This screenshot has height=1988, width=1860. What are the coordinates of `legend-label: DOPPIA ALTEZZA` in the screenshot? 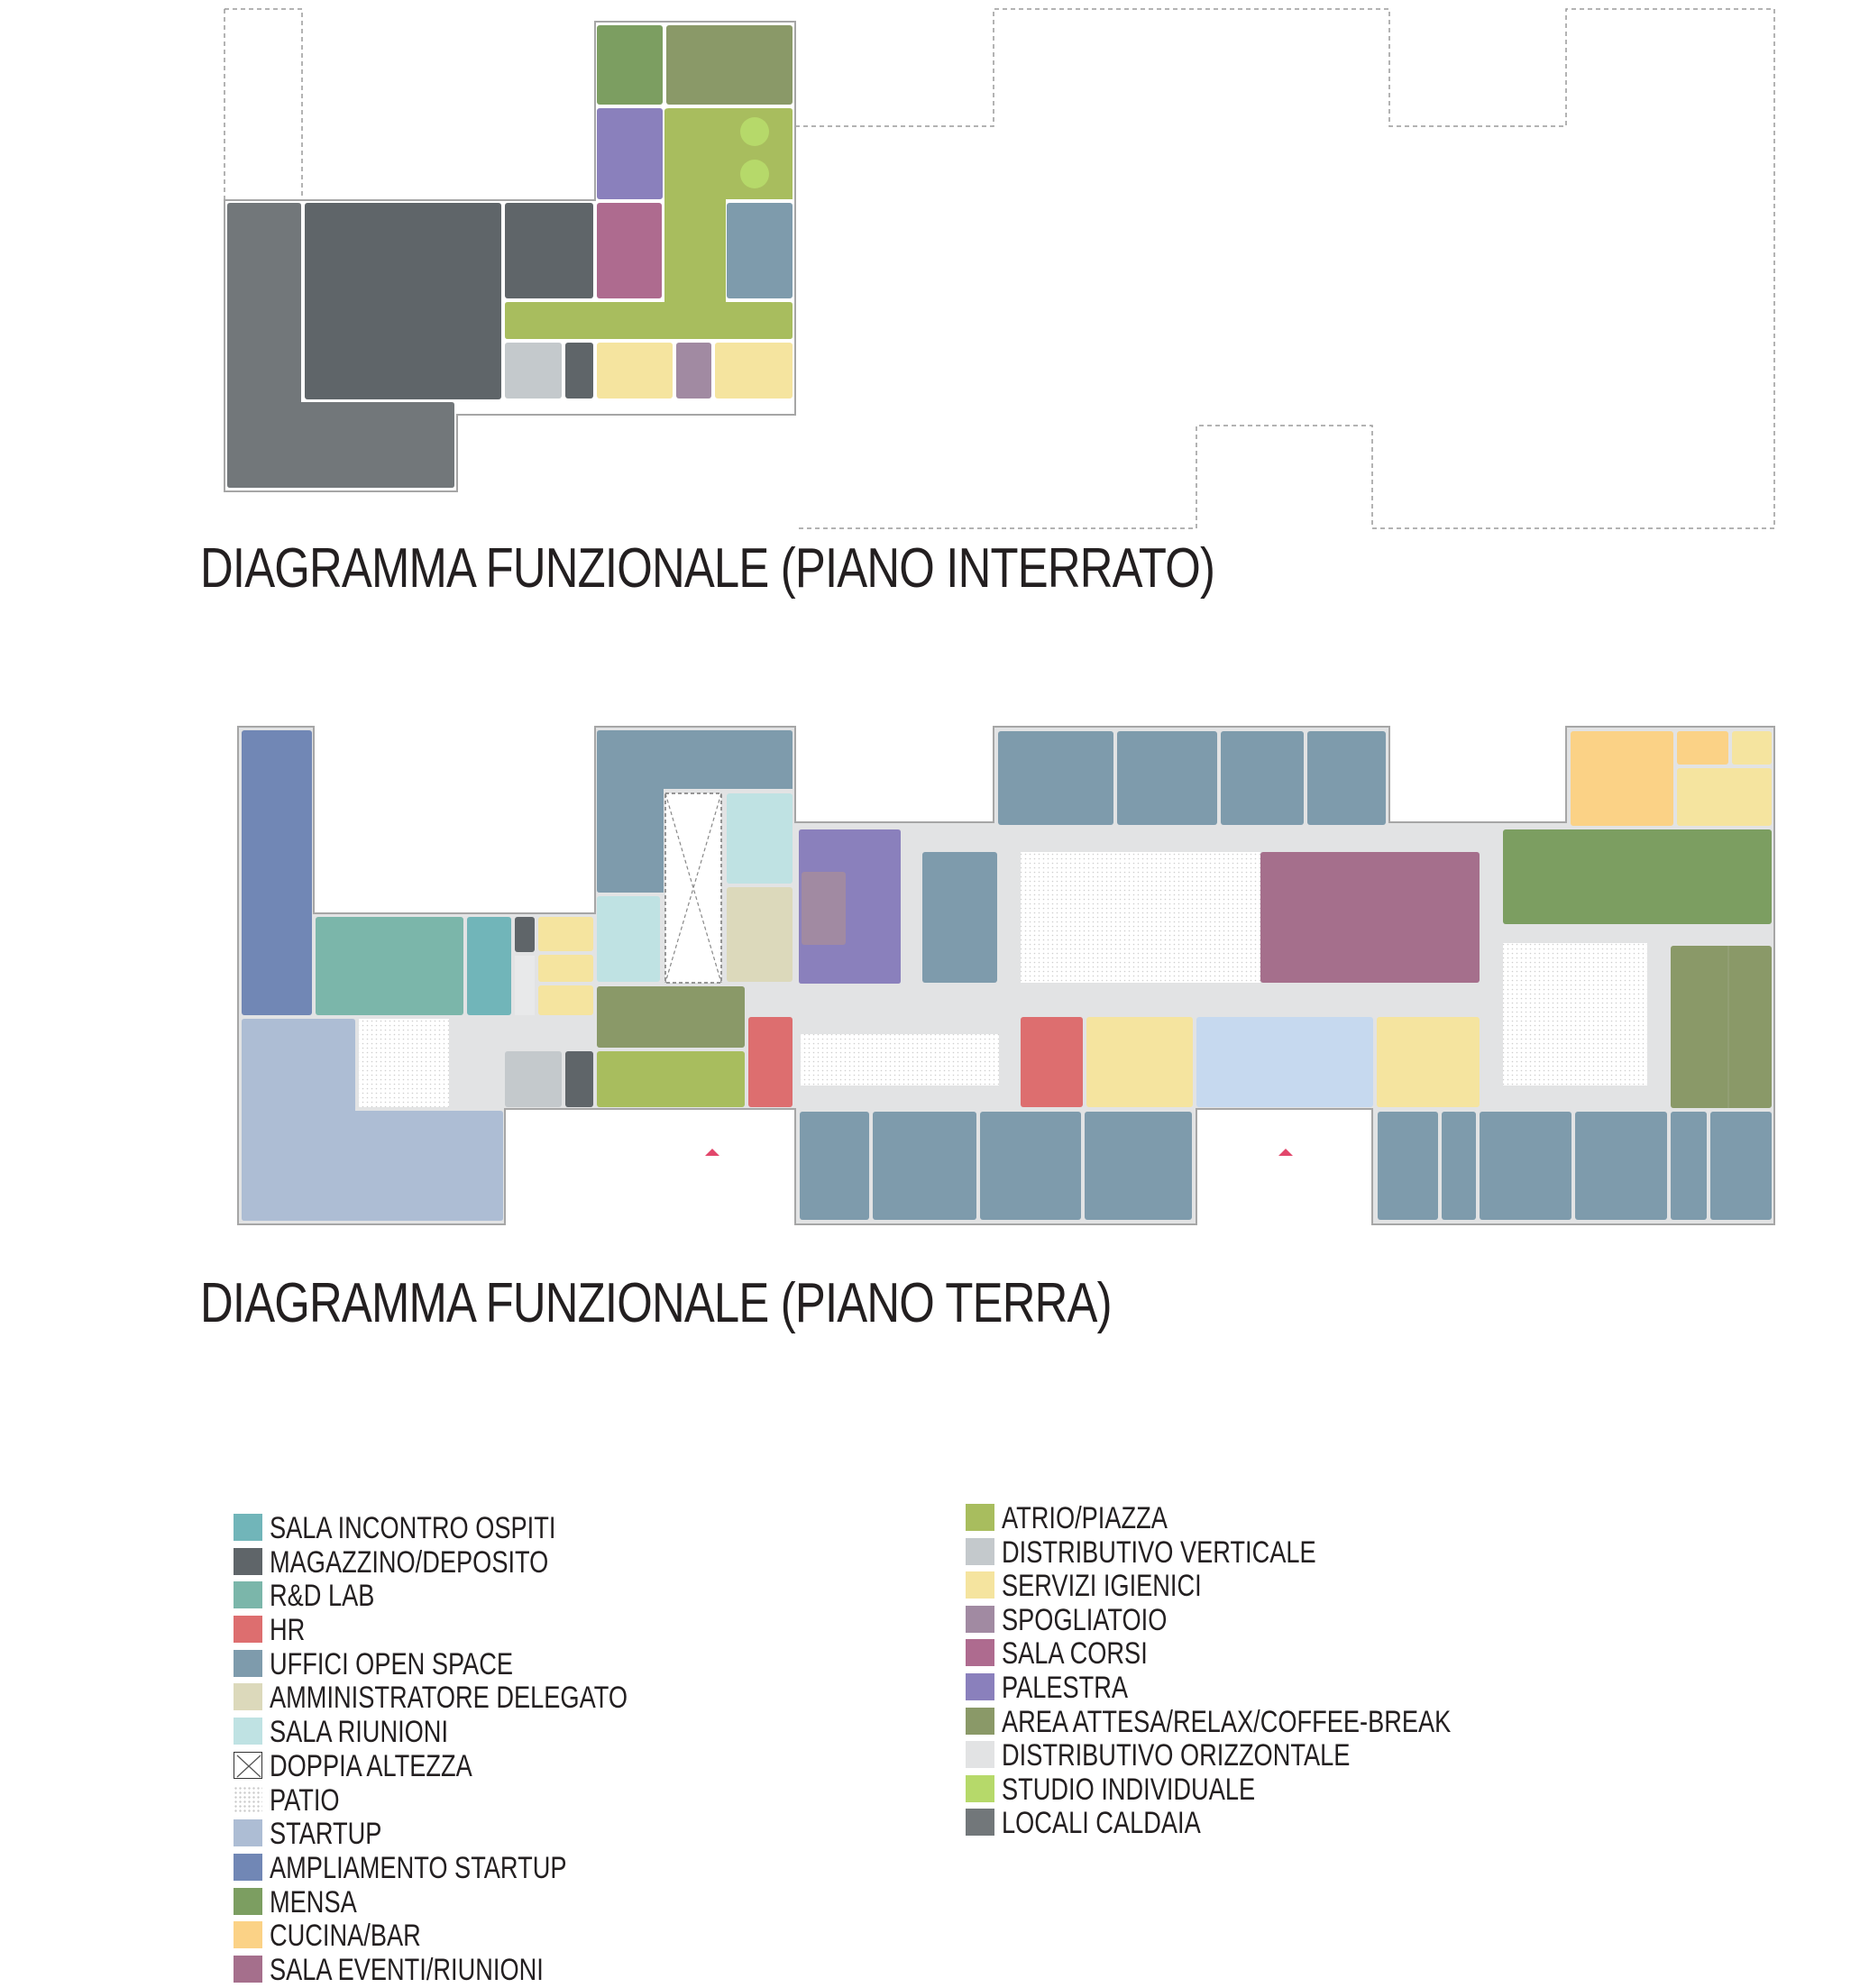 It's located at (371, 1765).